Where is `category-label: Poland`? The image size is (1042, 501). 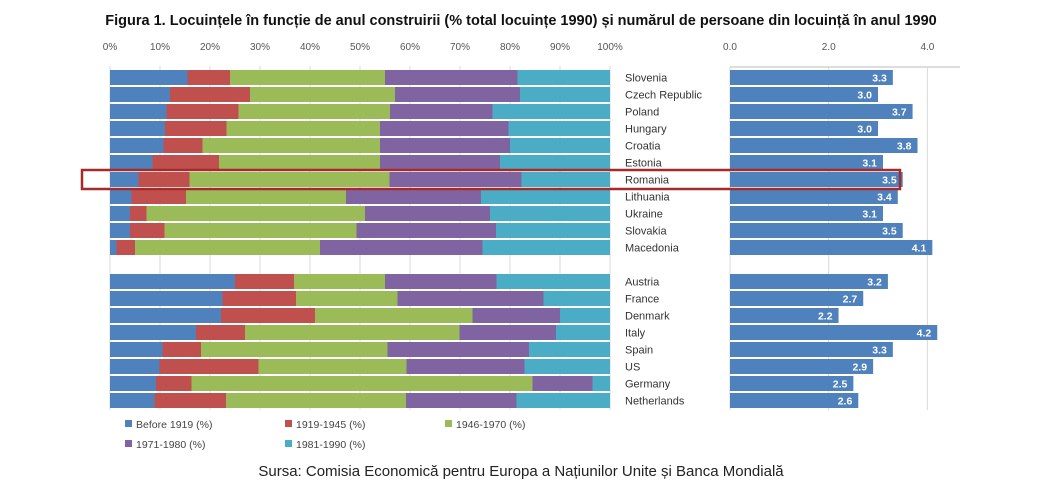
category-label: Poland is located at coordinates (642, 113).